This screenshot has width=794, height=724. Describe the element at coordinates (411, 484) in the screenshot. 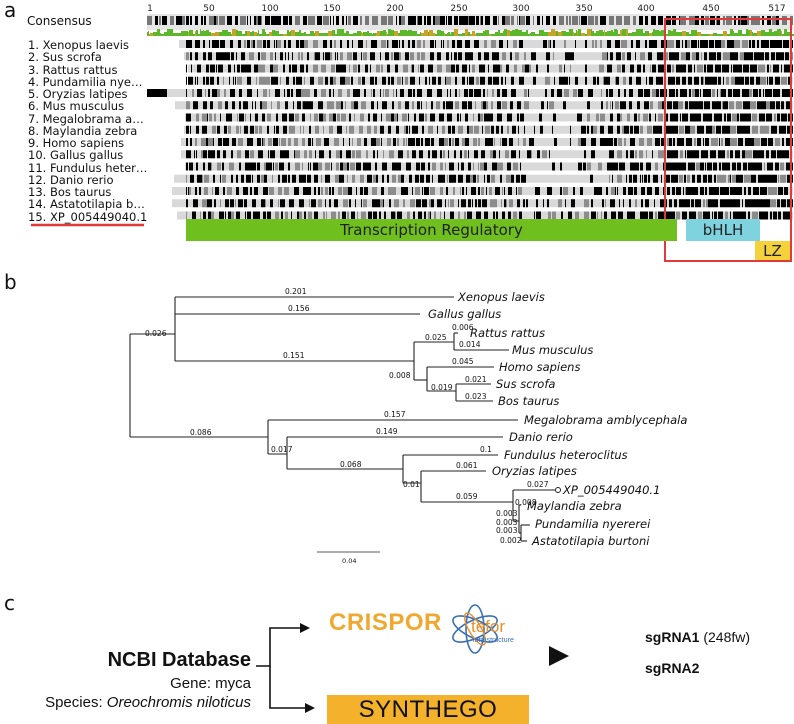

I see `bl-oryz-cichlid: 0.01` at that location.